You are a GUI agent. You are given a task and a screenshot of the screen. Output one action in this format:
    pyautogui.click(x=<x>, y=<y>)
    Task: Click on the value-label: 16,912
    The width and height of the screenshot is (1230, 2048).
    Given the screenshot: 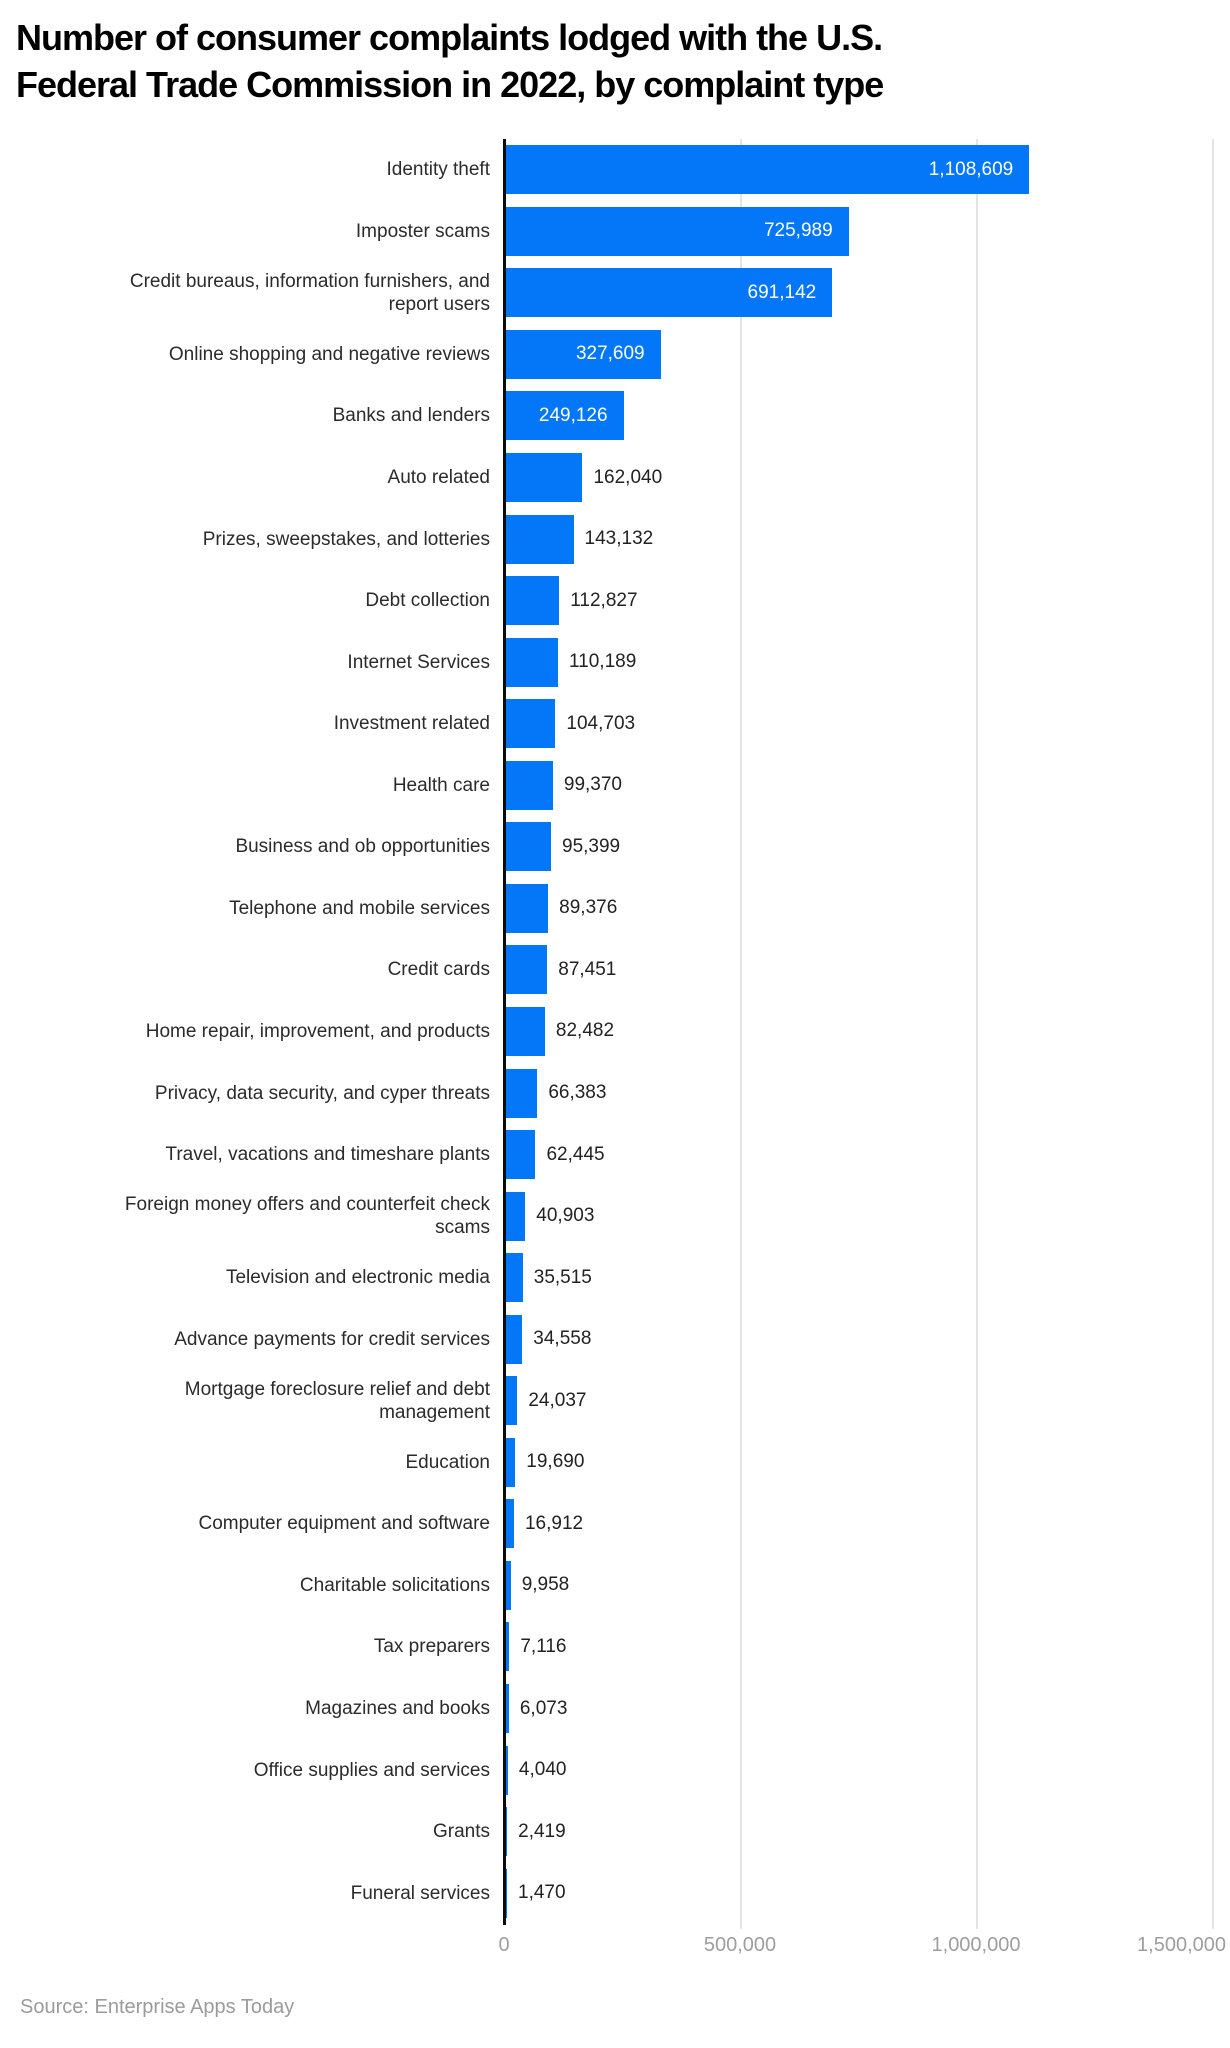 What is the action you would take?
    pyautogui.click(x=554, y=1523)
    